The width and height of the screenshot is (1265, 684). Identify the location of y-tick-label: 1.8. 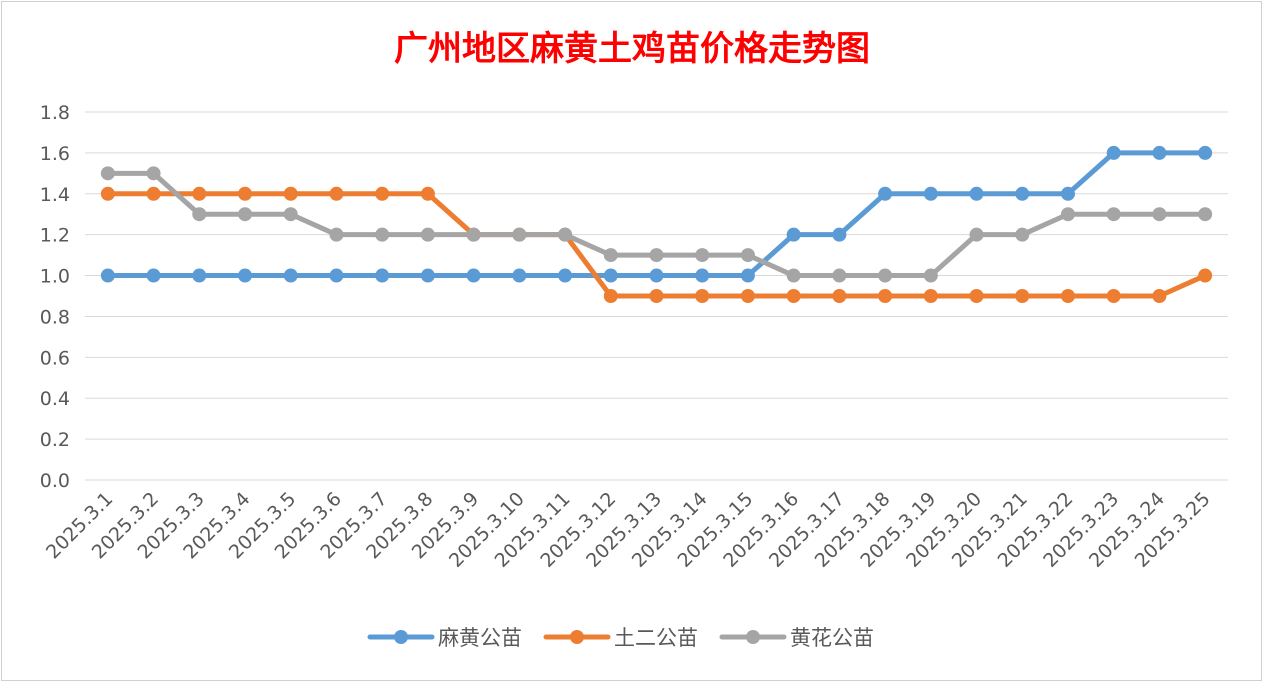
(55, 113).